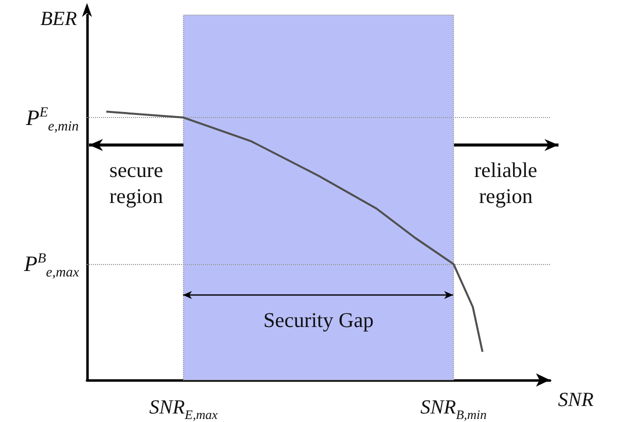 The image size is (623, 422). What do you see at coordinates (576, 400) in the screenshot?
I see `x-axis-title: SNR` at bounding box center [576, 400].